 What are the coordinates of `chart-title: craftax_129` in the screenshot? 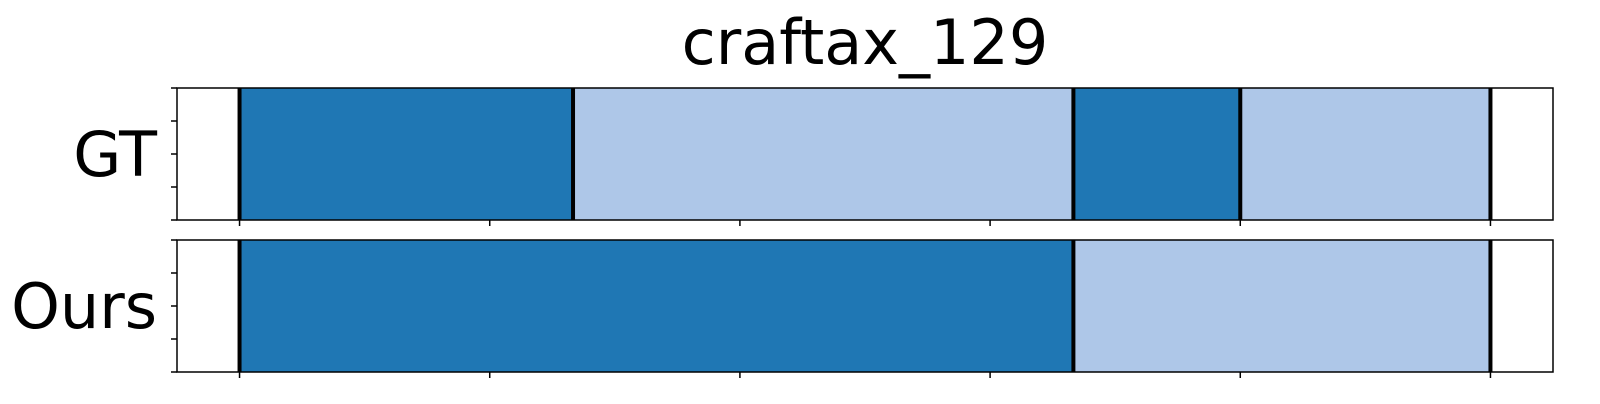 It's located at (865, 42).